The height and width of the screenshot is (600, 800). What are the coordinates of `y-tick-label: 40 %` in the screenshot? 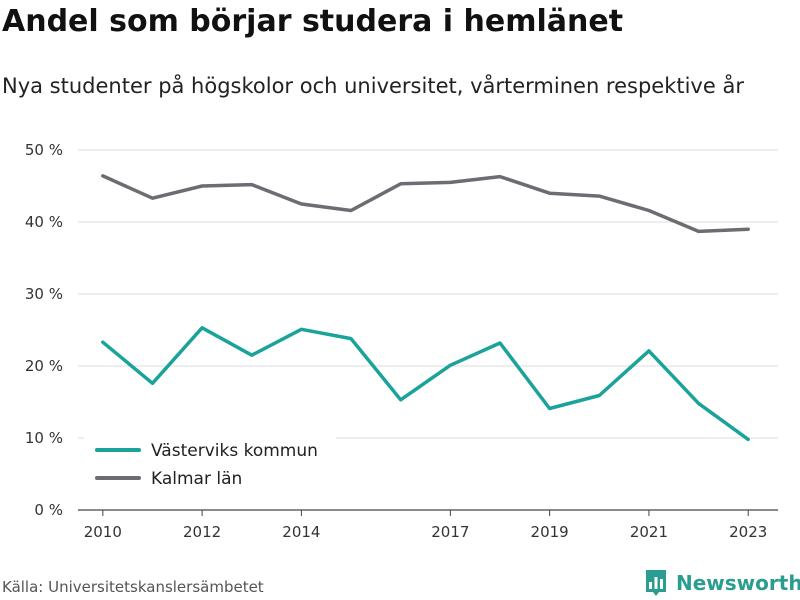 It's located at (44, 222).